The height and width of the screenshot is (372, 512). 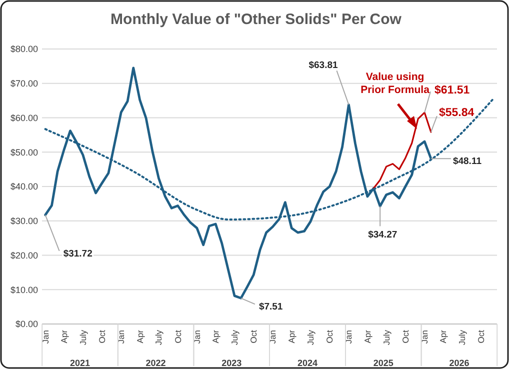 What do you see at coordinates (24, 152) in the screenshot?
I see `y-tick-label: $50.00` at bounding box center [24, 152].